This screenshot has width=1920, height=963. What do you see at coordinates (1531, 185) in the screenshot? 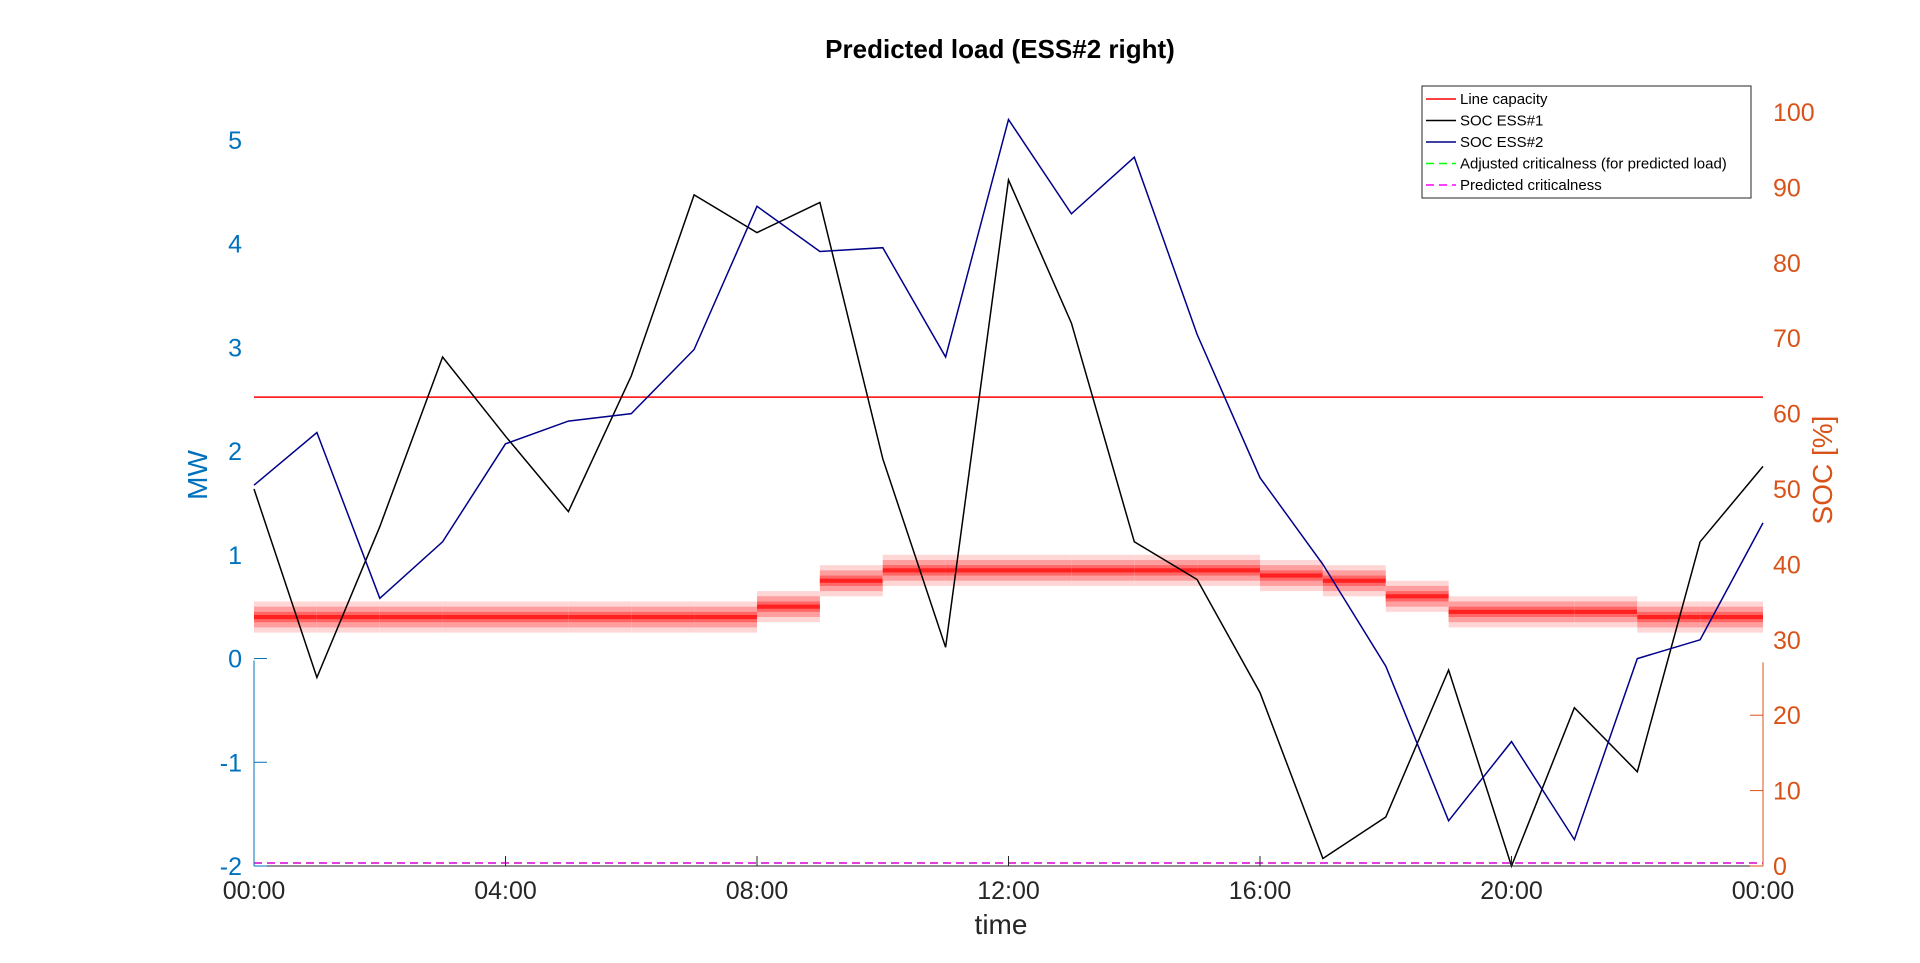
I see `legend-label-4: Predicted criticalness` at bounding box center [1531, 185].